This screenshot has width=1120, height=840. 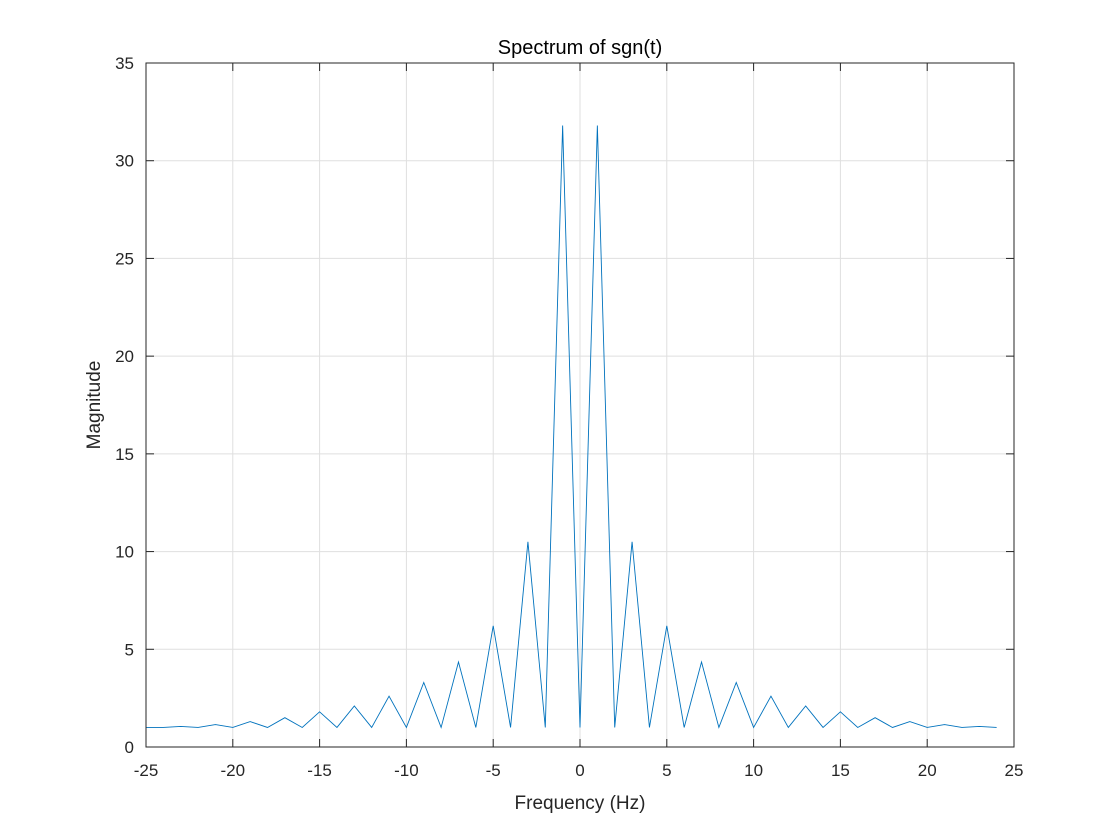 I want to click on x-axis-title: Frequency (Hz), so click(x=580, y=803).